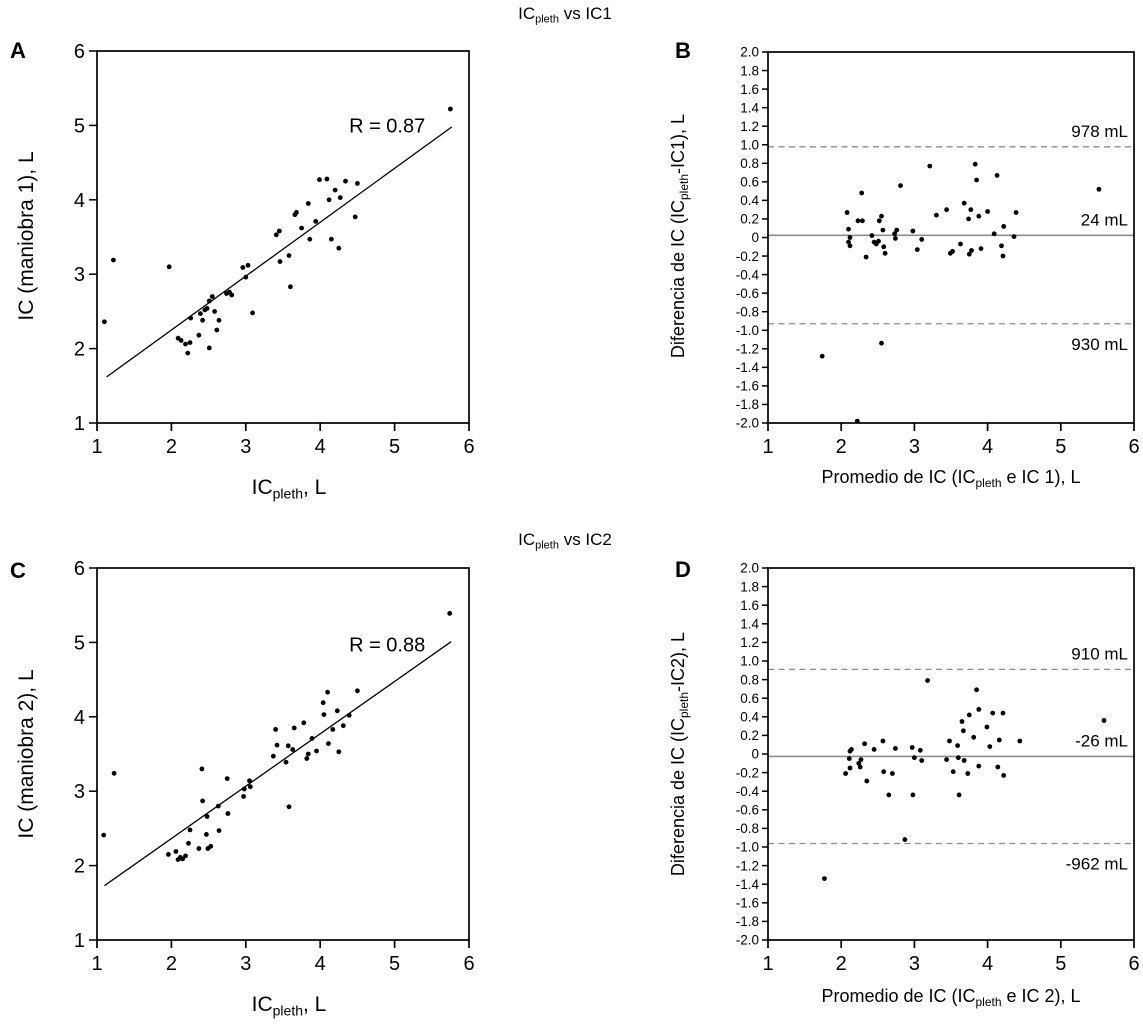 Image resolution: width=1143 pixels, height=1024 pixels. I want to click on x-tick-label: 6, so click(468, 964).